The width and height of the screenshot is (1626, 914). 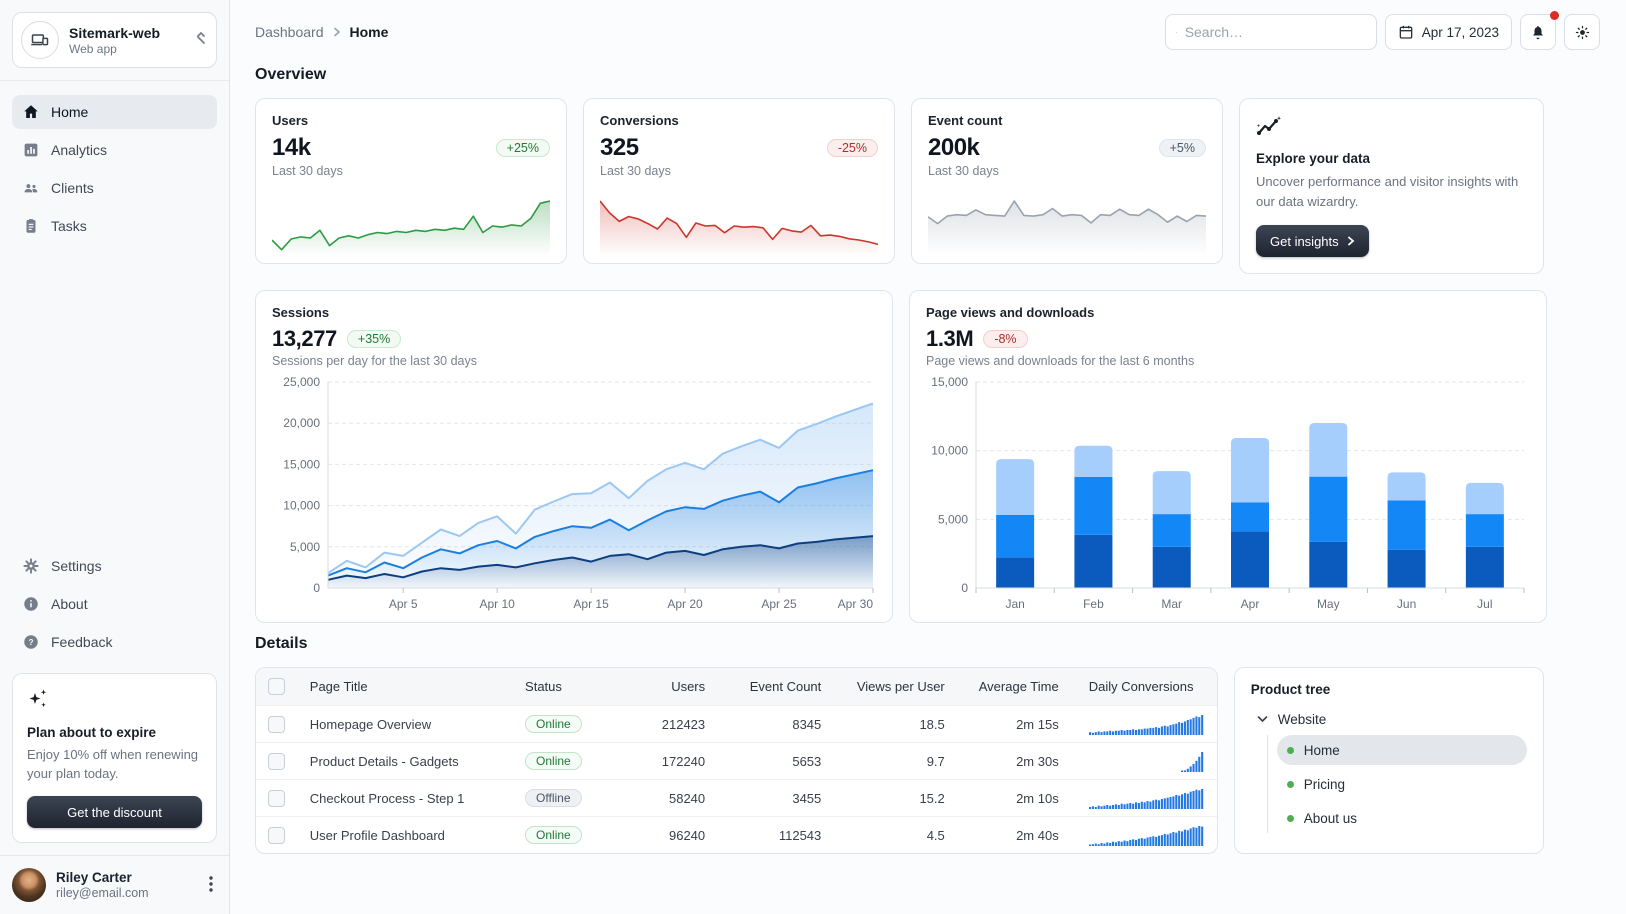 I want to click on help-icon: ?, so click(x=31, y=642).